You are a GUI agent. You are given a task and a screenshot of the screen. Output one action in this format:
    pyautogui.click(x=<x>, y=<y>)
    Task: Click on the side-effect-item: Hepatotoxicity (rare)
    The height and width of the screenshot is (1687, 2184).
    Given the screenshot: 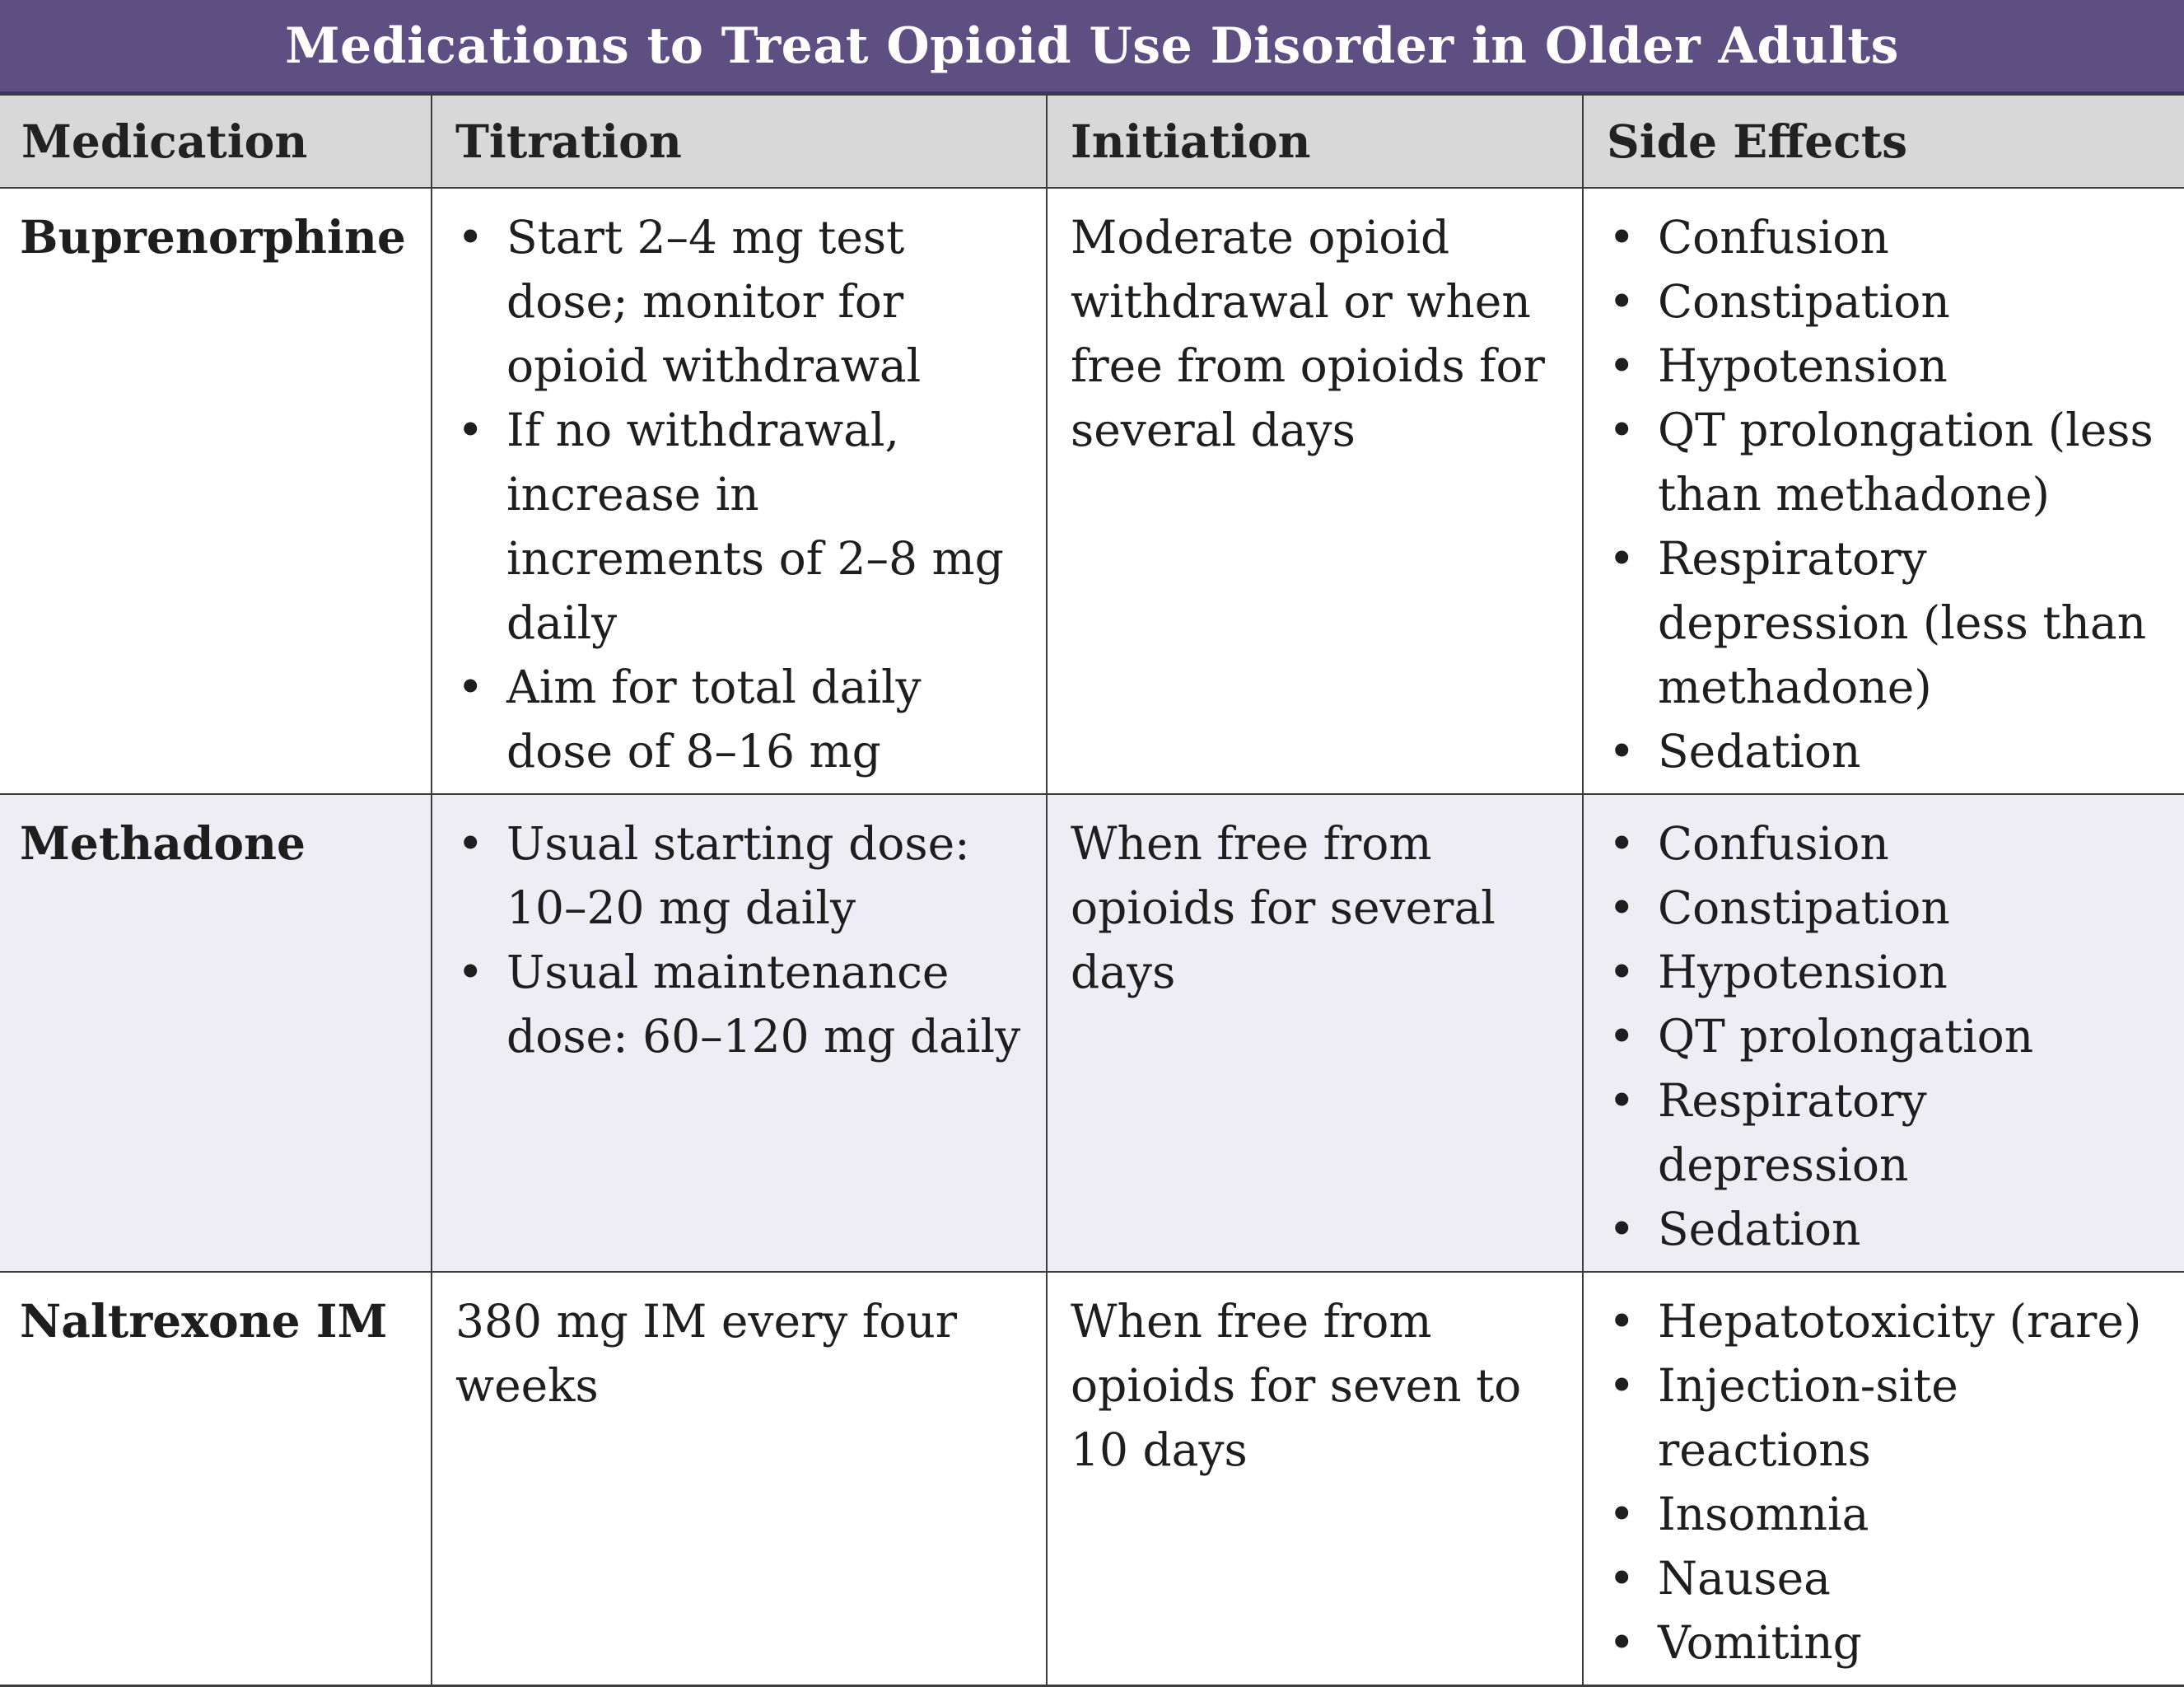 What is the action you would take?
    pyautogui.click(x=1892, y=1321)
    